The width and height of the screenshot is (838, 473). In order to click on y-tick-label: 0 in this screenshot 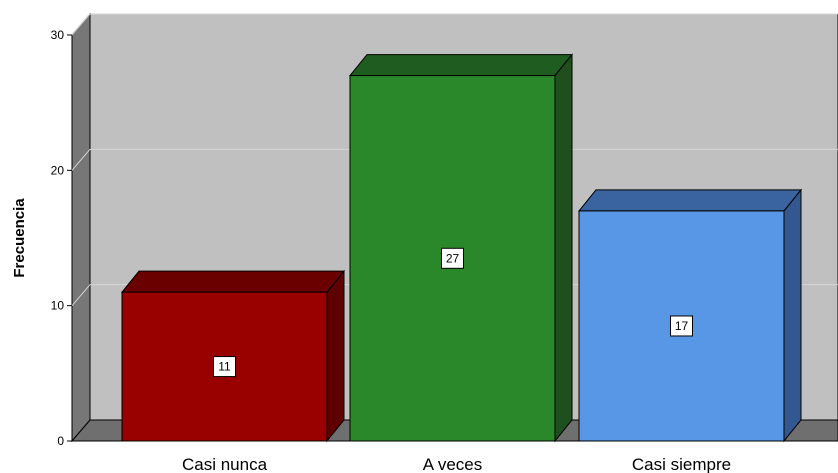, I will do `click(60, 441)`.